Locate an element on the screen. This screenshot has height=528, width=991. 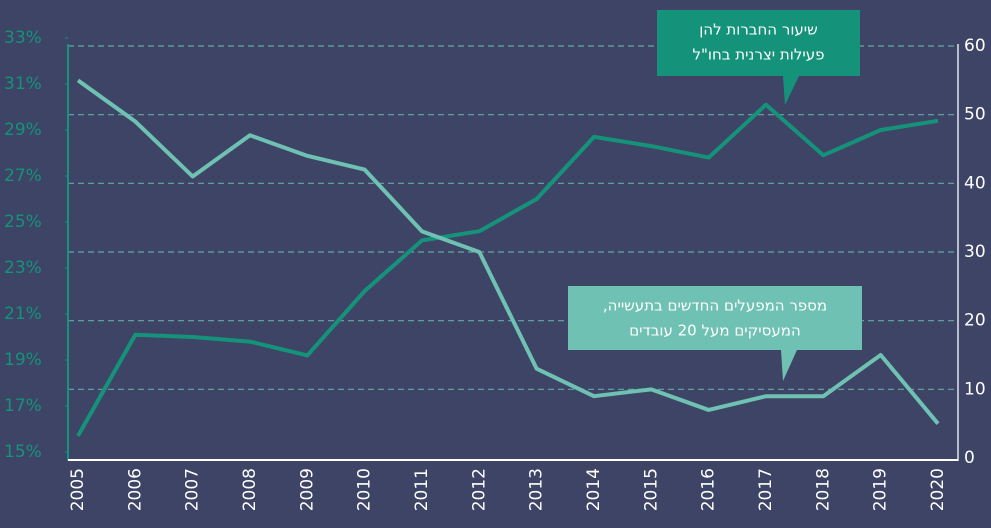
y-tick-label: 29% is located at coordinates (23, 130).